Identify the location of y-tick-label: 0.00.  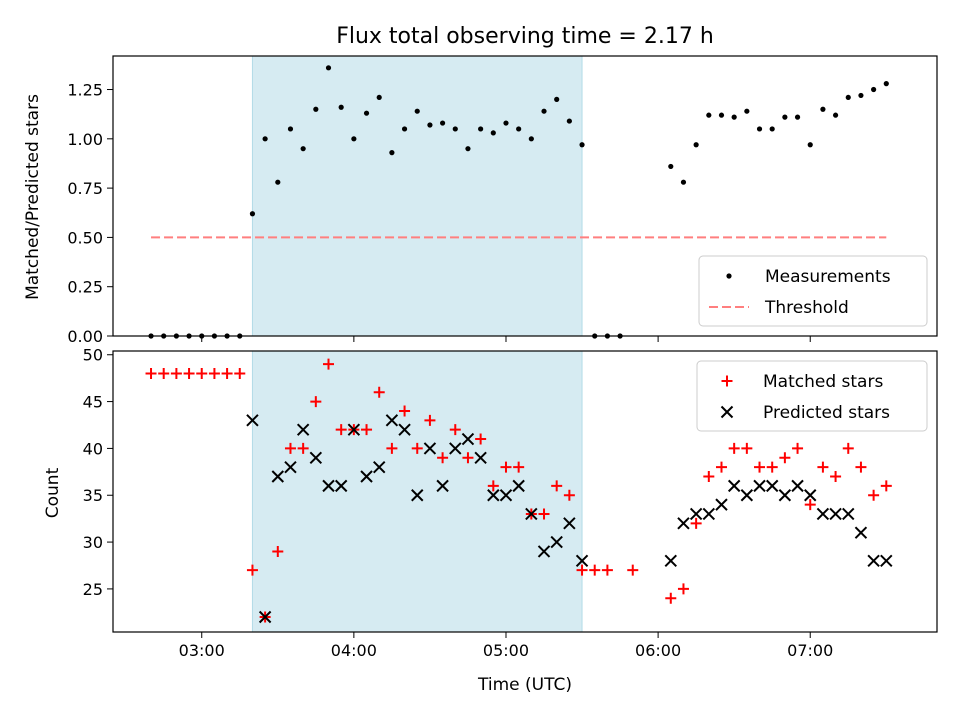
(85, 336).